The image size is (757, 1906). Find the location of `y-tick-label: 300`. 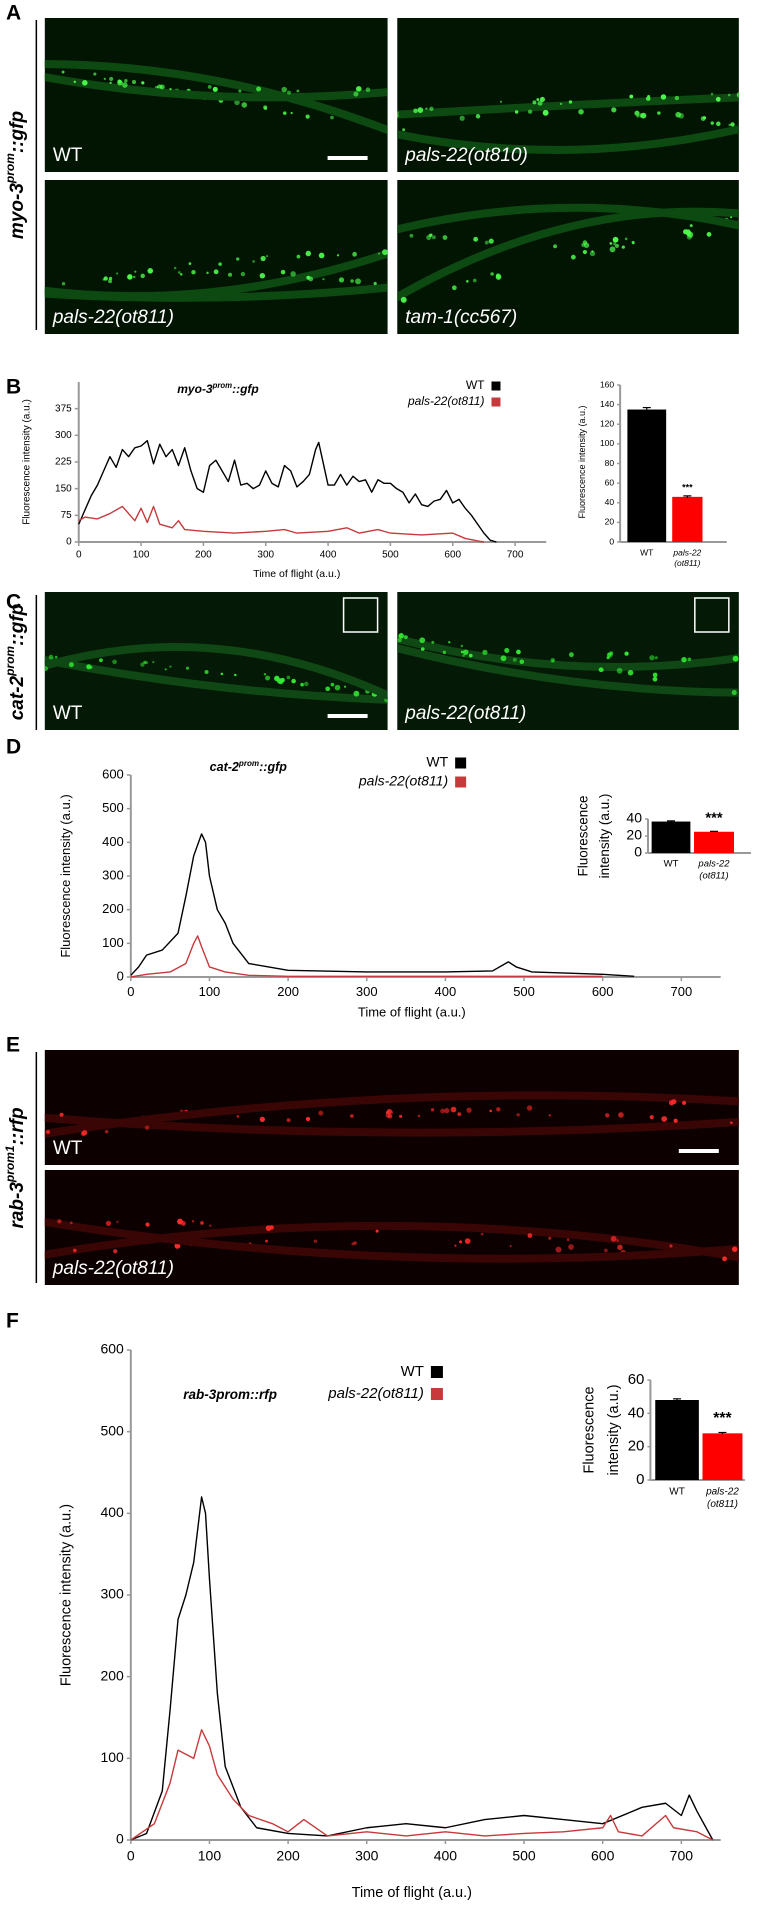

y-tick-label: 300 is located at coordinates (113, 874).